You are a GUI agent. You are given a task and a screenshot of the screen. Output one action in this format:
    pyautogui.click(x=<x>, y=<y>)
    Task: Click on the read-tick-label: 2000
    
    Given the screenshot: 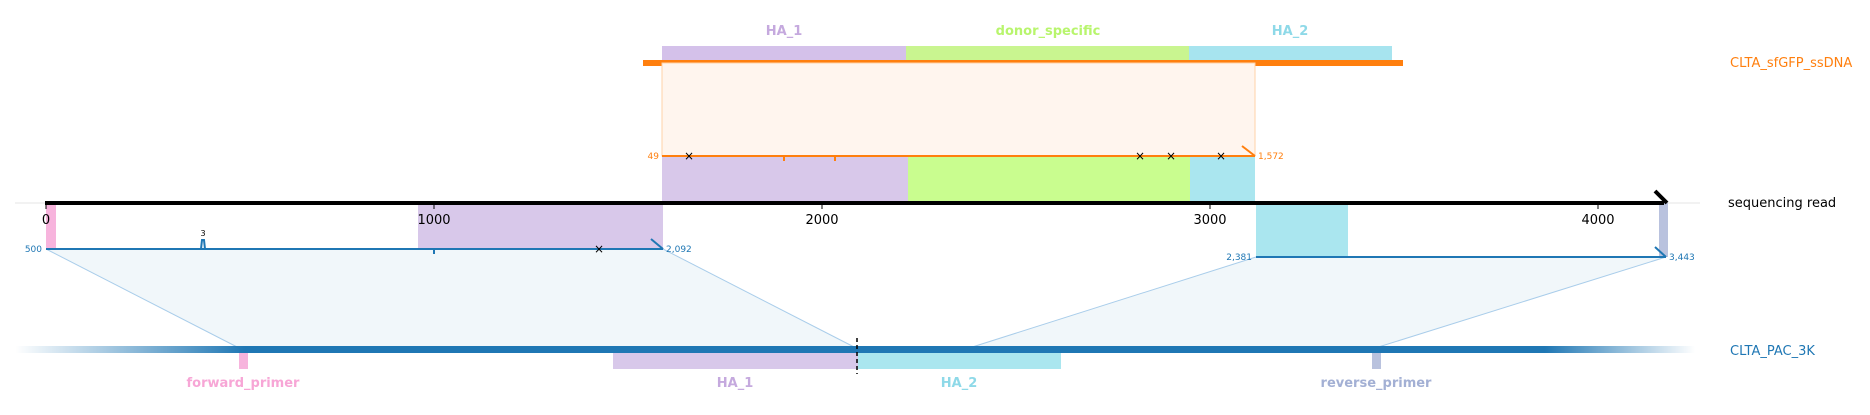 What is the action you would take?
    pyautogui.click(x=821, y=220)
    